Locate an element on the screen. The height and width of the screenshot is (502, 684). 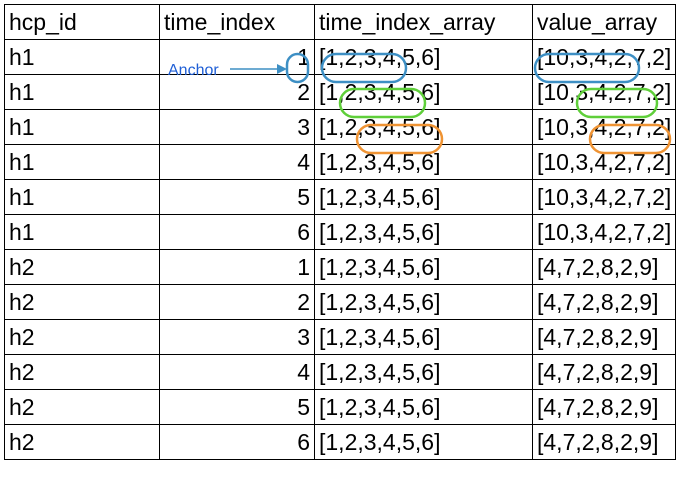
table-row: h1 6 [1,2,3,4,5,6] [10,3,4,2,7,2] is located at coordinates (340, 232).